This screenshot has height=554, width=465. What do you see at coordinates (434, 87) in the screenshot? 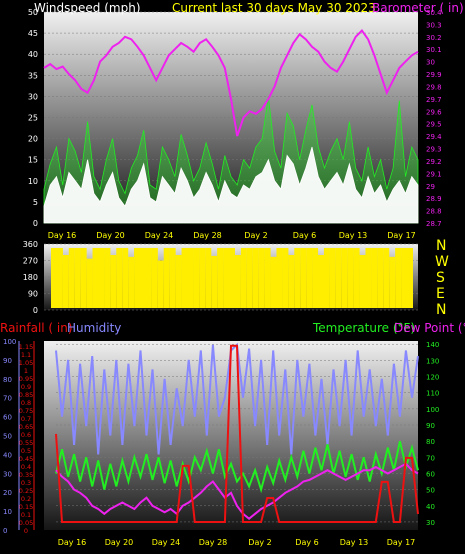
I see `baro-tick-label: 29.8` at bounding box center [434, 87].